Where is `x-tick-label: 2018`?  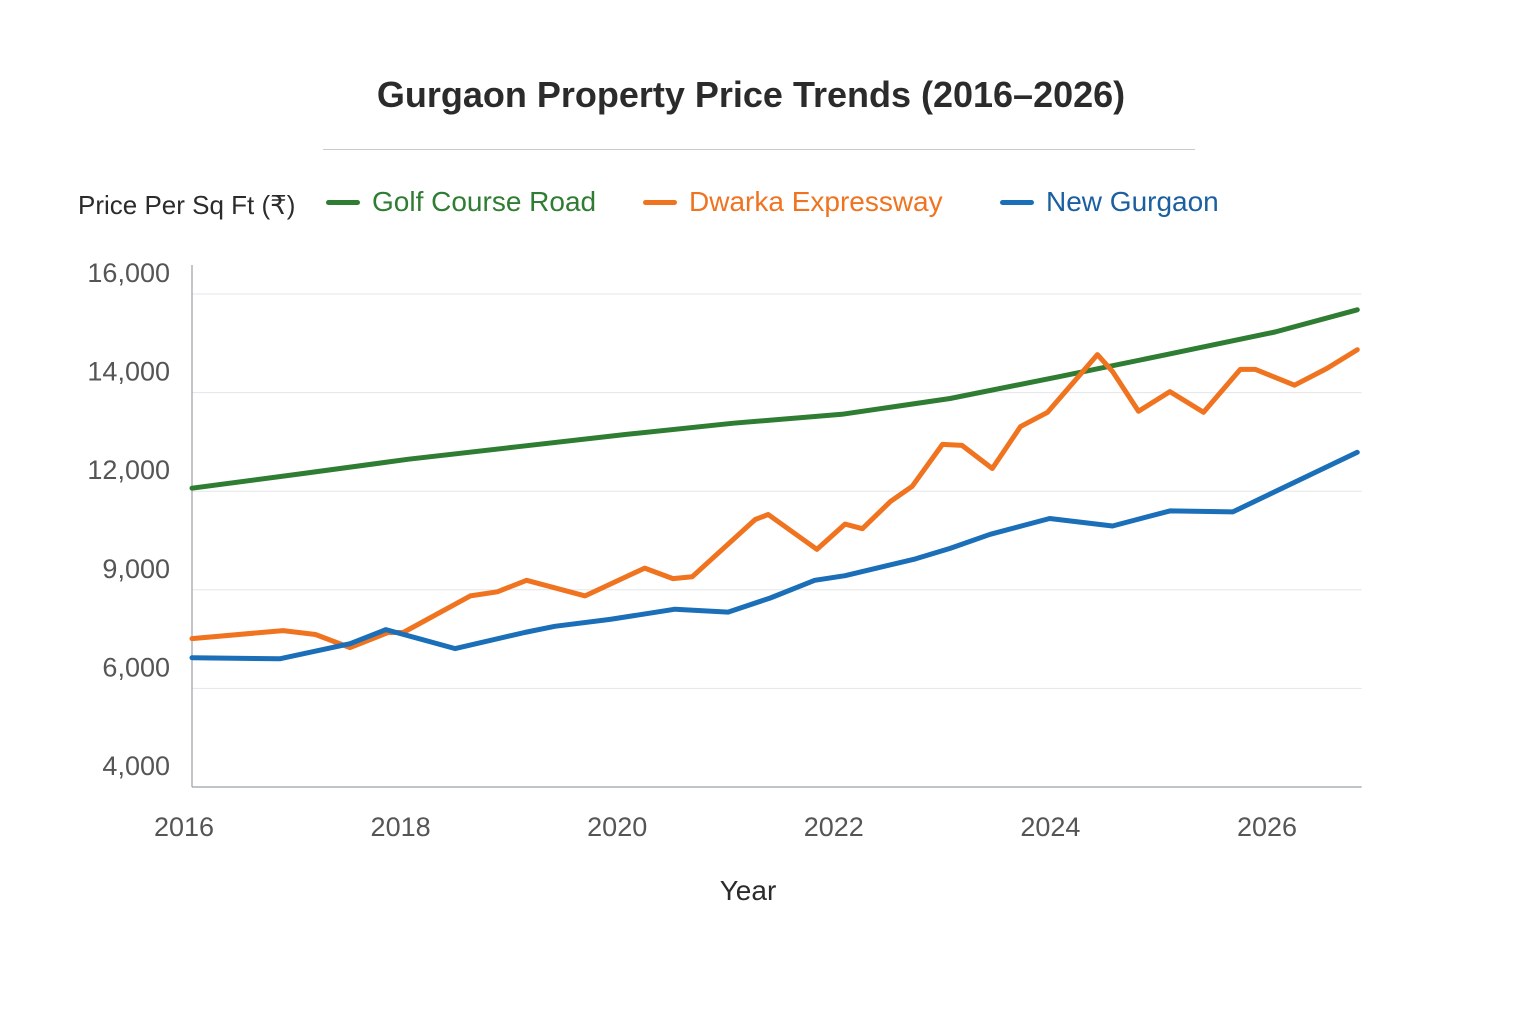
x-tick-label: 2018 is located at coordinates (401, 827).